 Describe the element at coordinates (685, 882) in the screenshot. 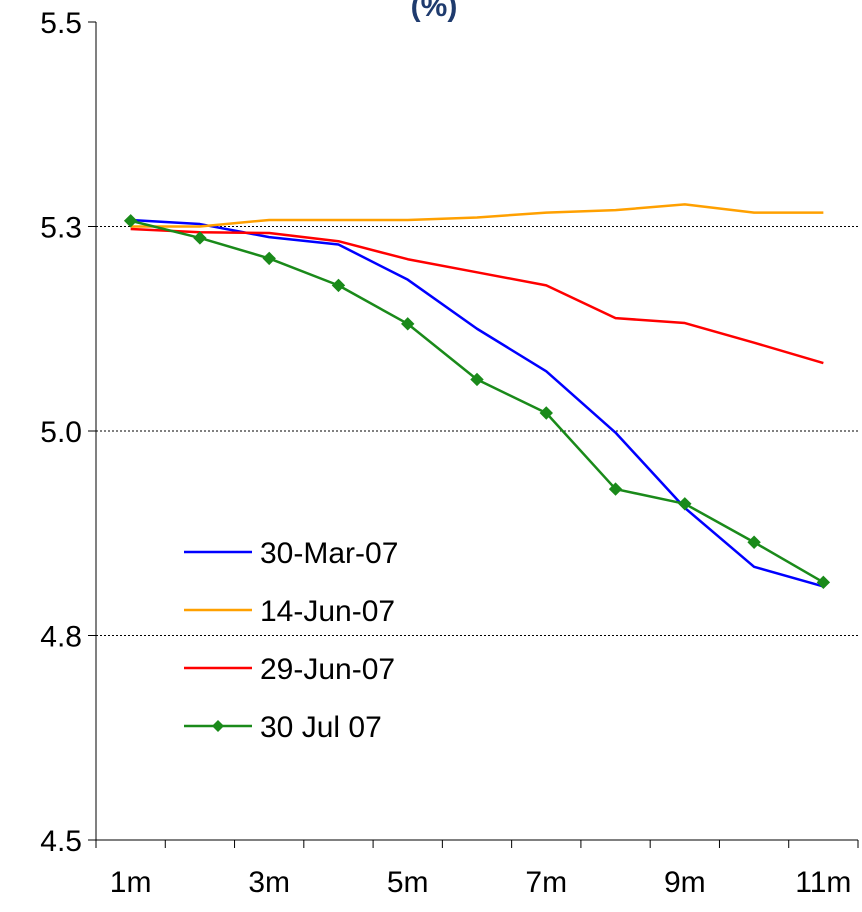

I see `x-tick-label: 9m` at that location.